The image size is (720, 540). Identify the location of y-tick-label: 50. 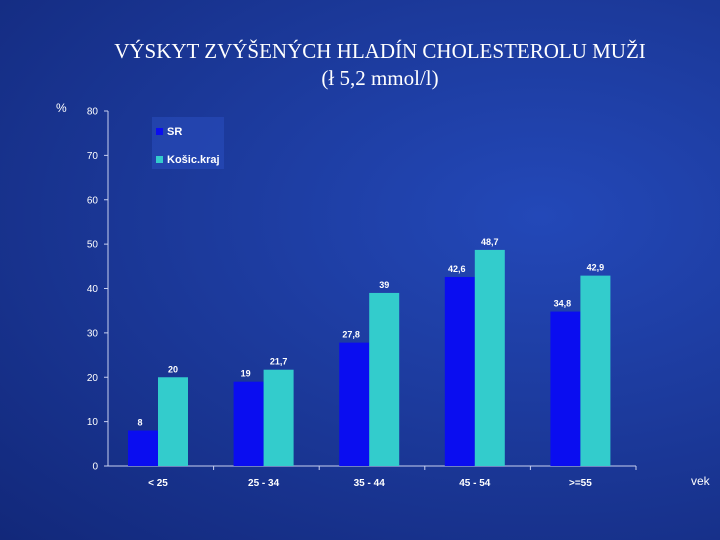
(93, 245).